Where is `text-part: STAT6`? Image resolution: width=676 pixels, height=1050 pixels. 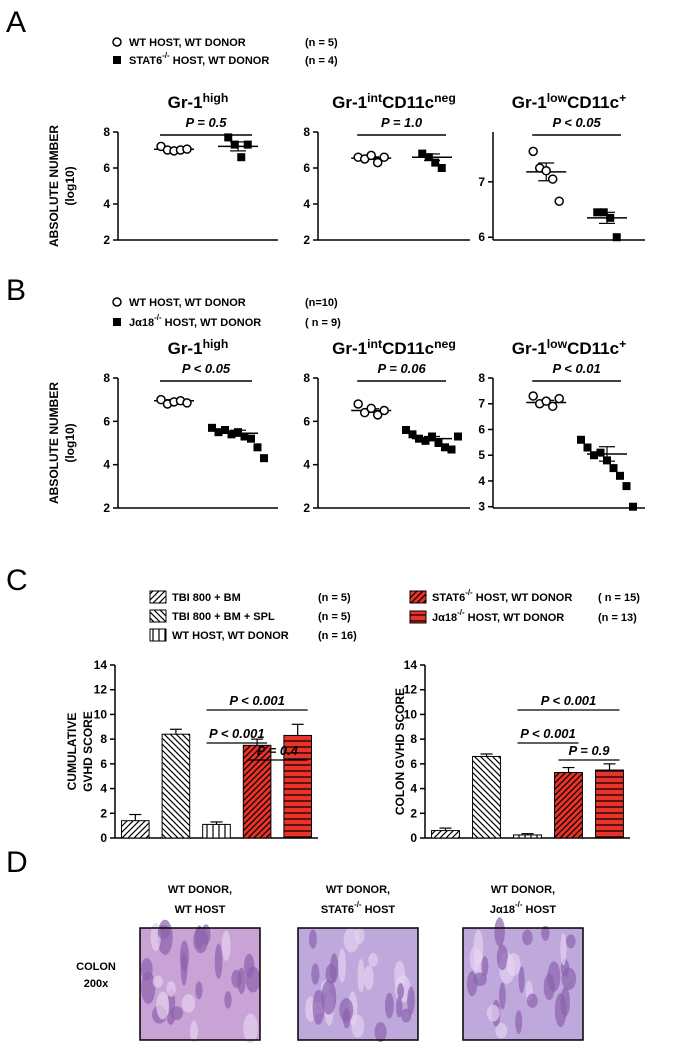
text-part: STAT6 is located at coordinates (145, 61).